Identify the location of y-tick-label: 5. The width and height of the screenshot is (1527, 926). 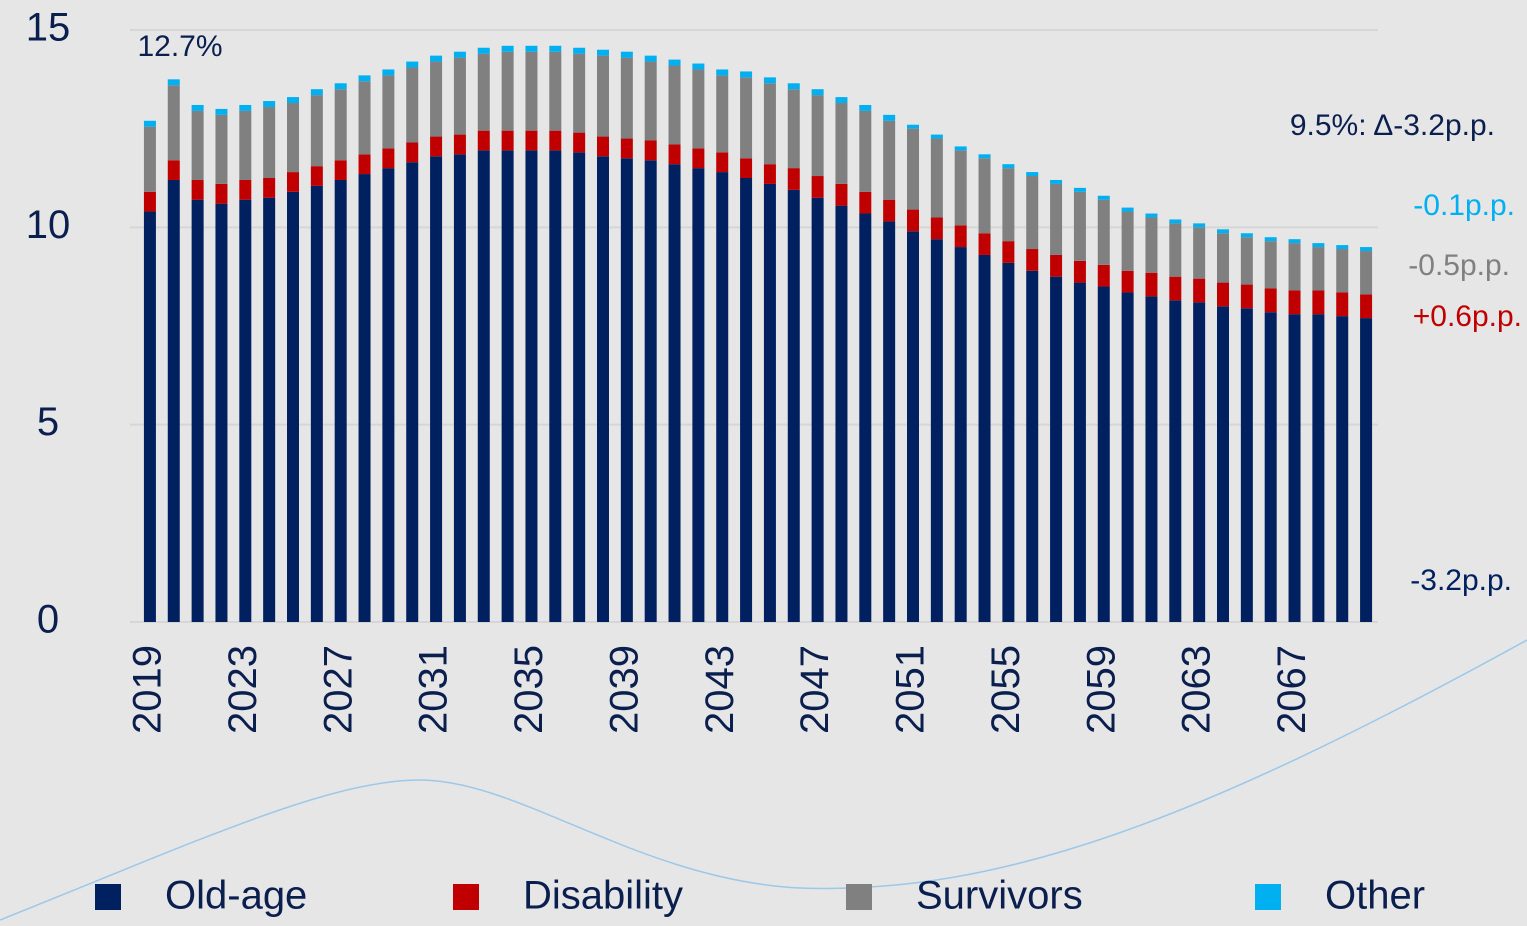
(48, 422).